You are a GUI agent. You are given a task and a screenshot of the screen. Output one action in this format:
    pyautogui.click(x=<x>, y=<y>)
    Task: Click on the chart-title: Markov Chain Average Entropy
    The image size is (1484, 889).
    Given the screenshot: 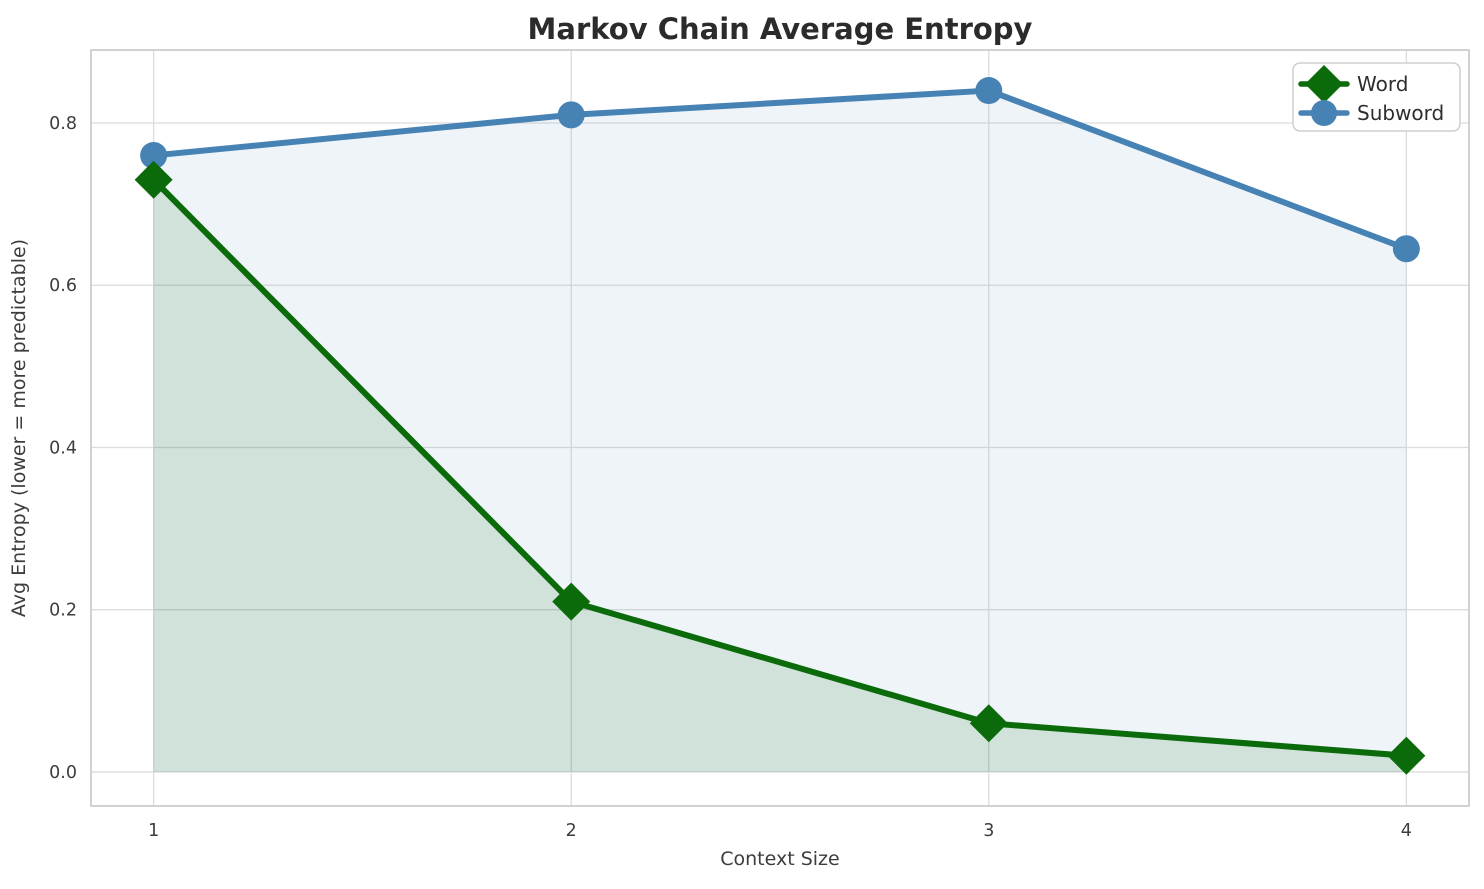 What is the action you would take?
    pyautogui.click(x=780, y=29)
    